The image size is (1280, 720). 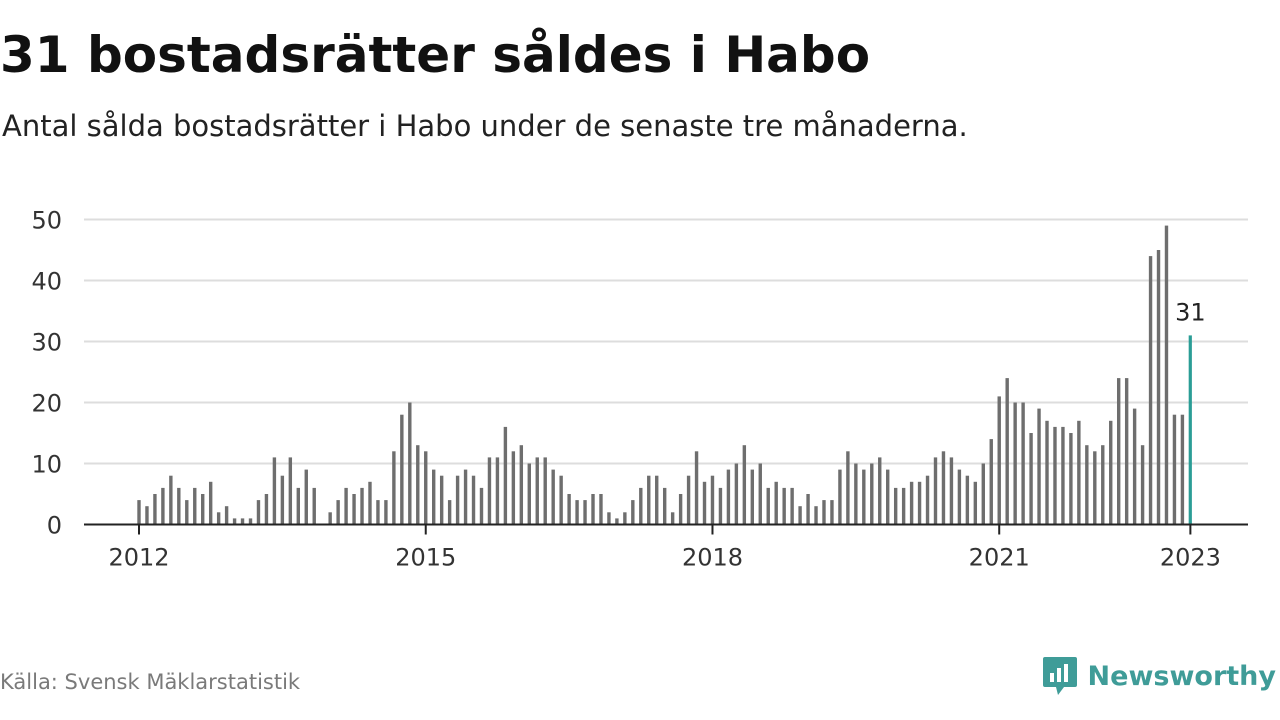 I want to click on y-tick-label: 40, so click(x=46, y=282).